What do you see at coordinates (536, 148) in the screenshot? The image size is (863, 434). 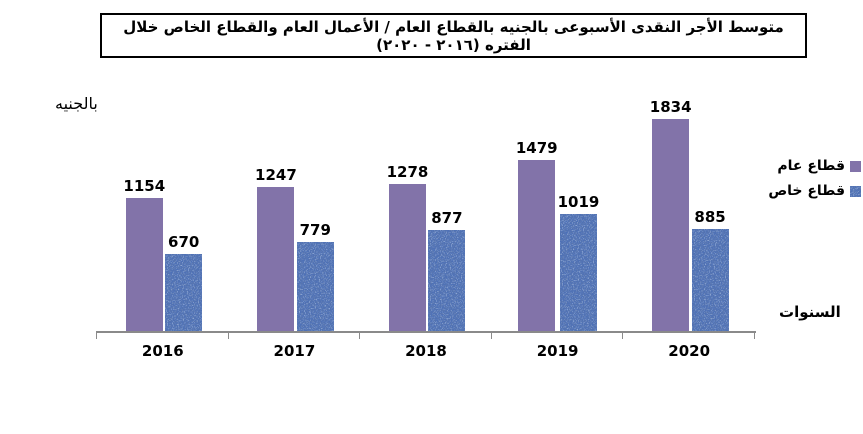 I see `value-label: 1479` at bounding box center [536, 148].